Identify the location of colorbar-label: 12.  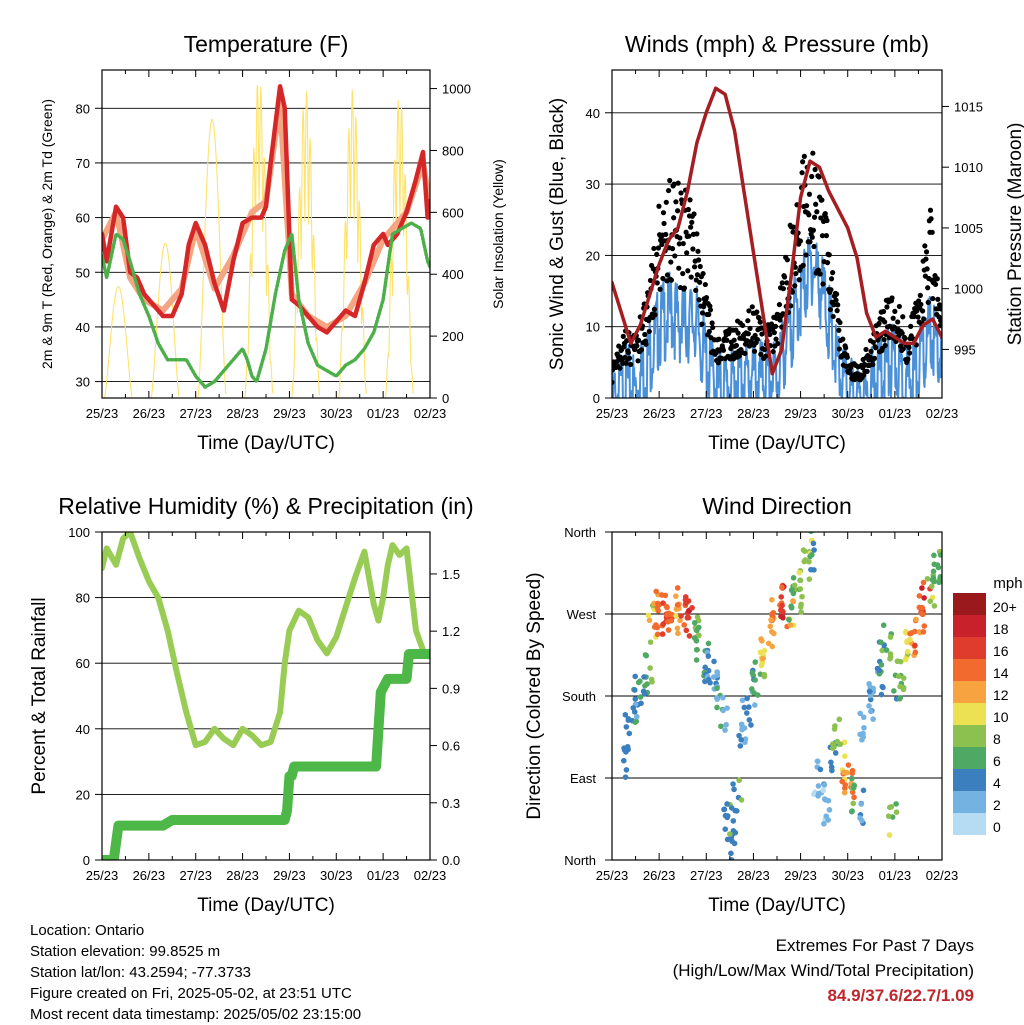
(1001, 695).